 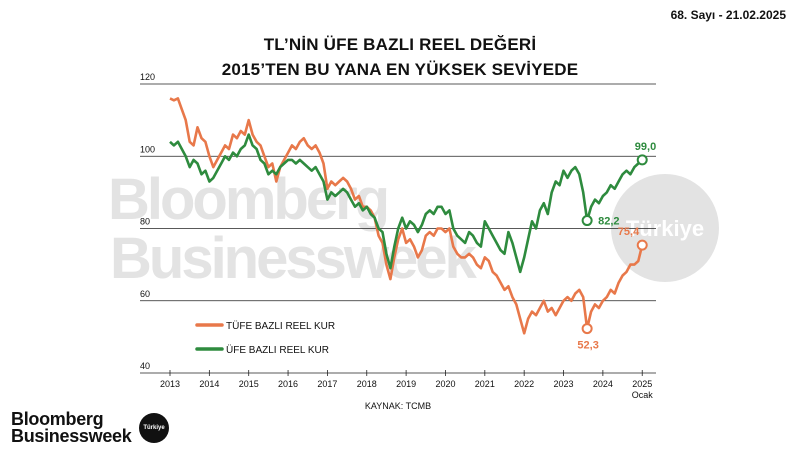 I want to click on y-tick-label: 60, so click(x=145, y=294).